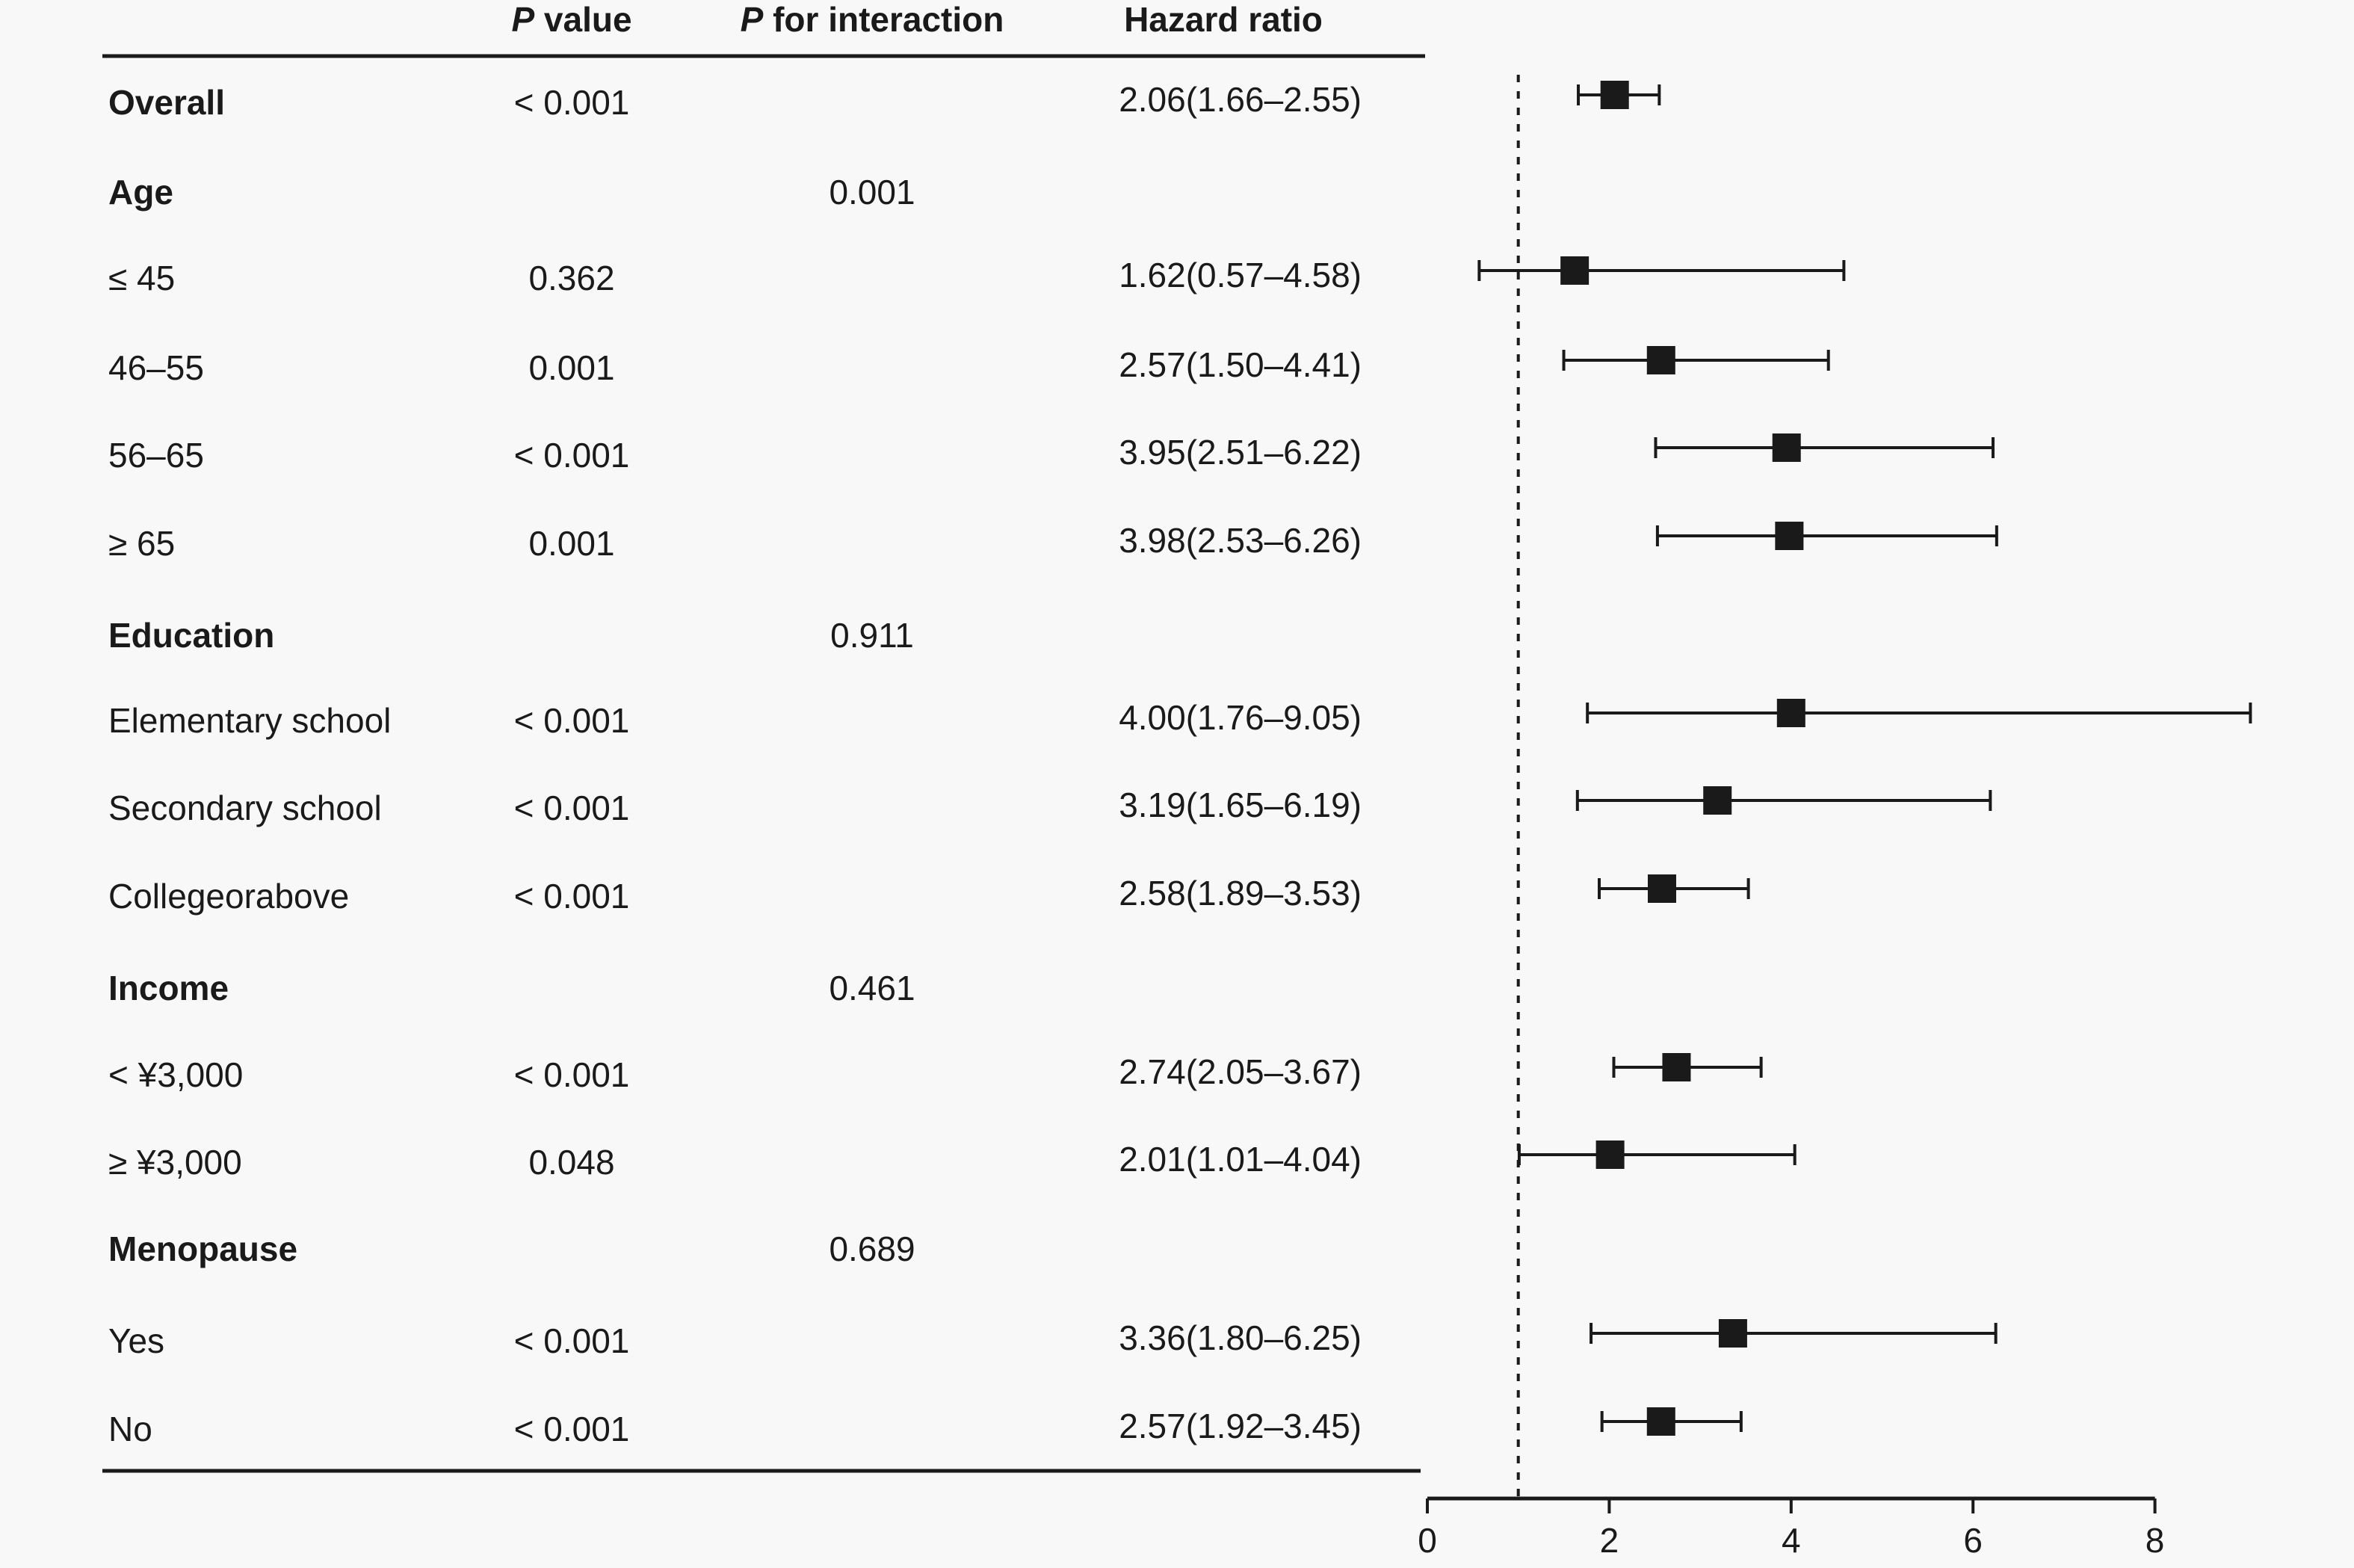 The height and width of the screenshot is (1568, 2354). Describe the element at coordinates (735, 806) in the screenshot. I see `table-row: Secondary school < 0.001 3.19(1.65–6.19)` at that location.